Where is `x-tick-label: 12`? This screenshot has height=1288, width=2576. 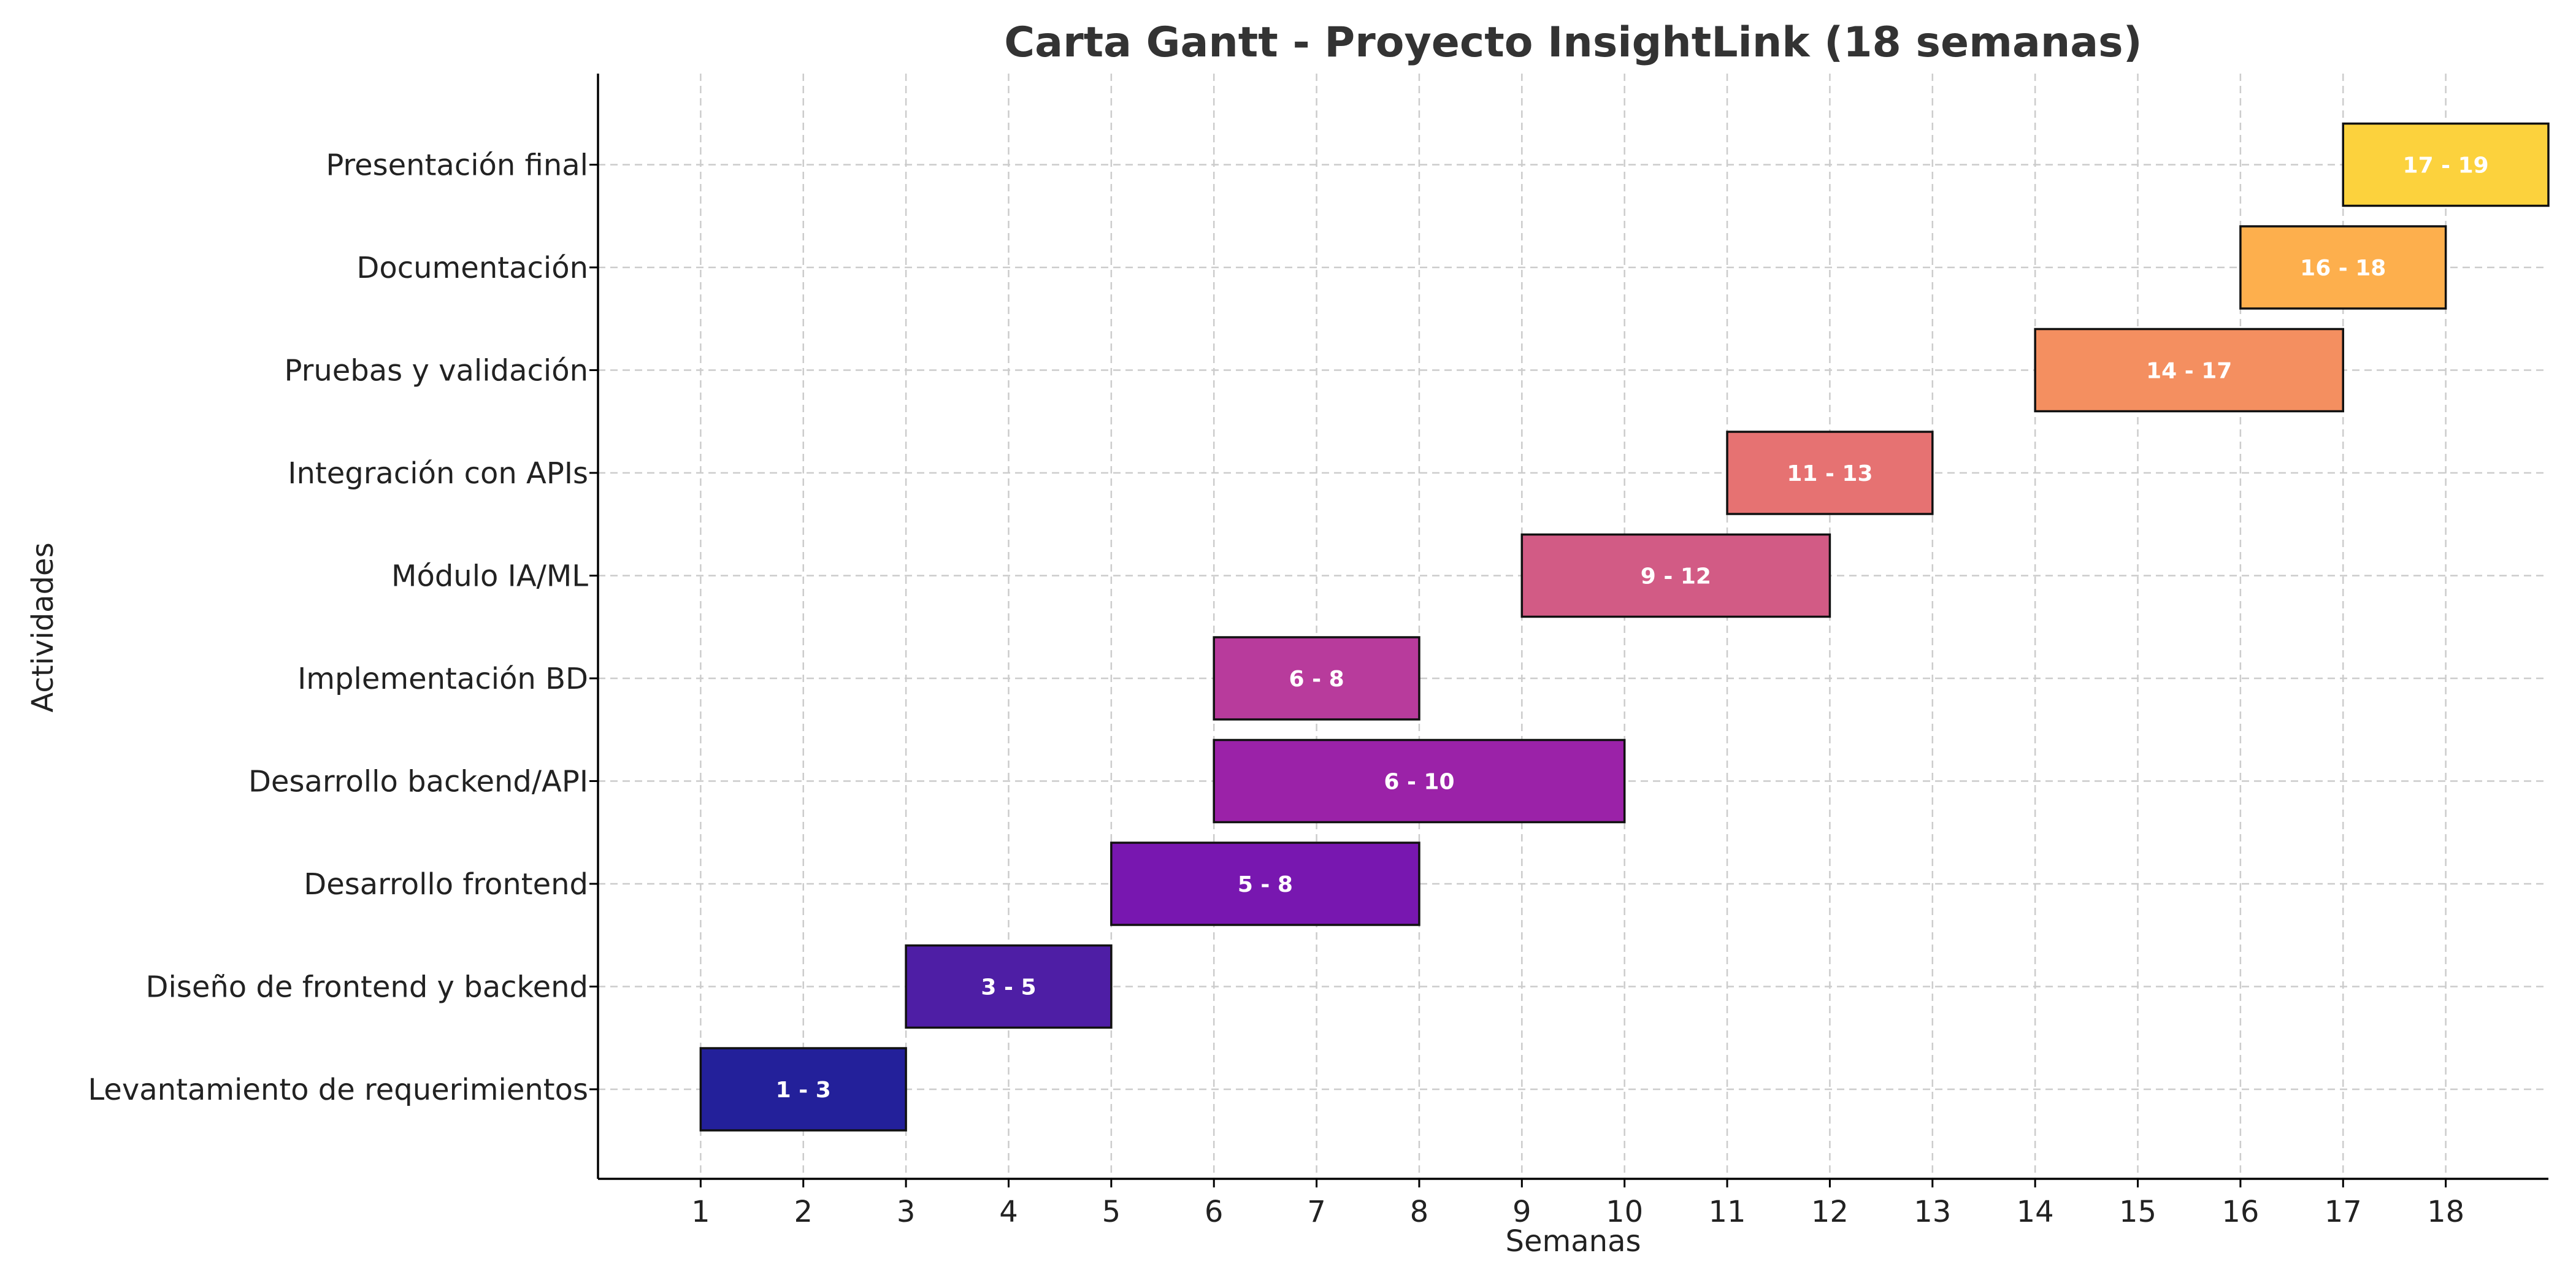
x-tick-label: 12 is located at coordinates (1830, 1212).